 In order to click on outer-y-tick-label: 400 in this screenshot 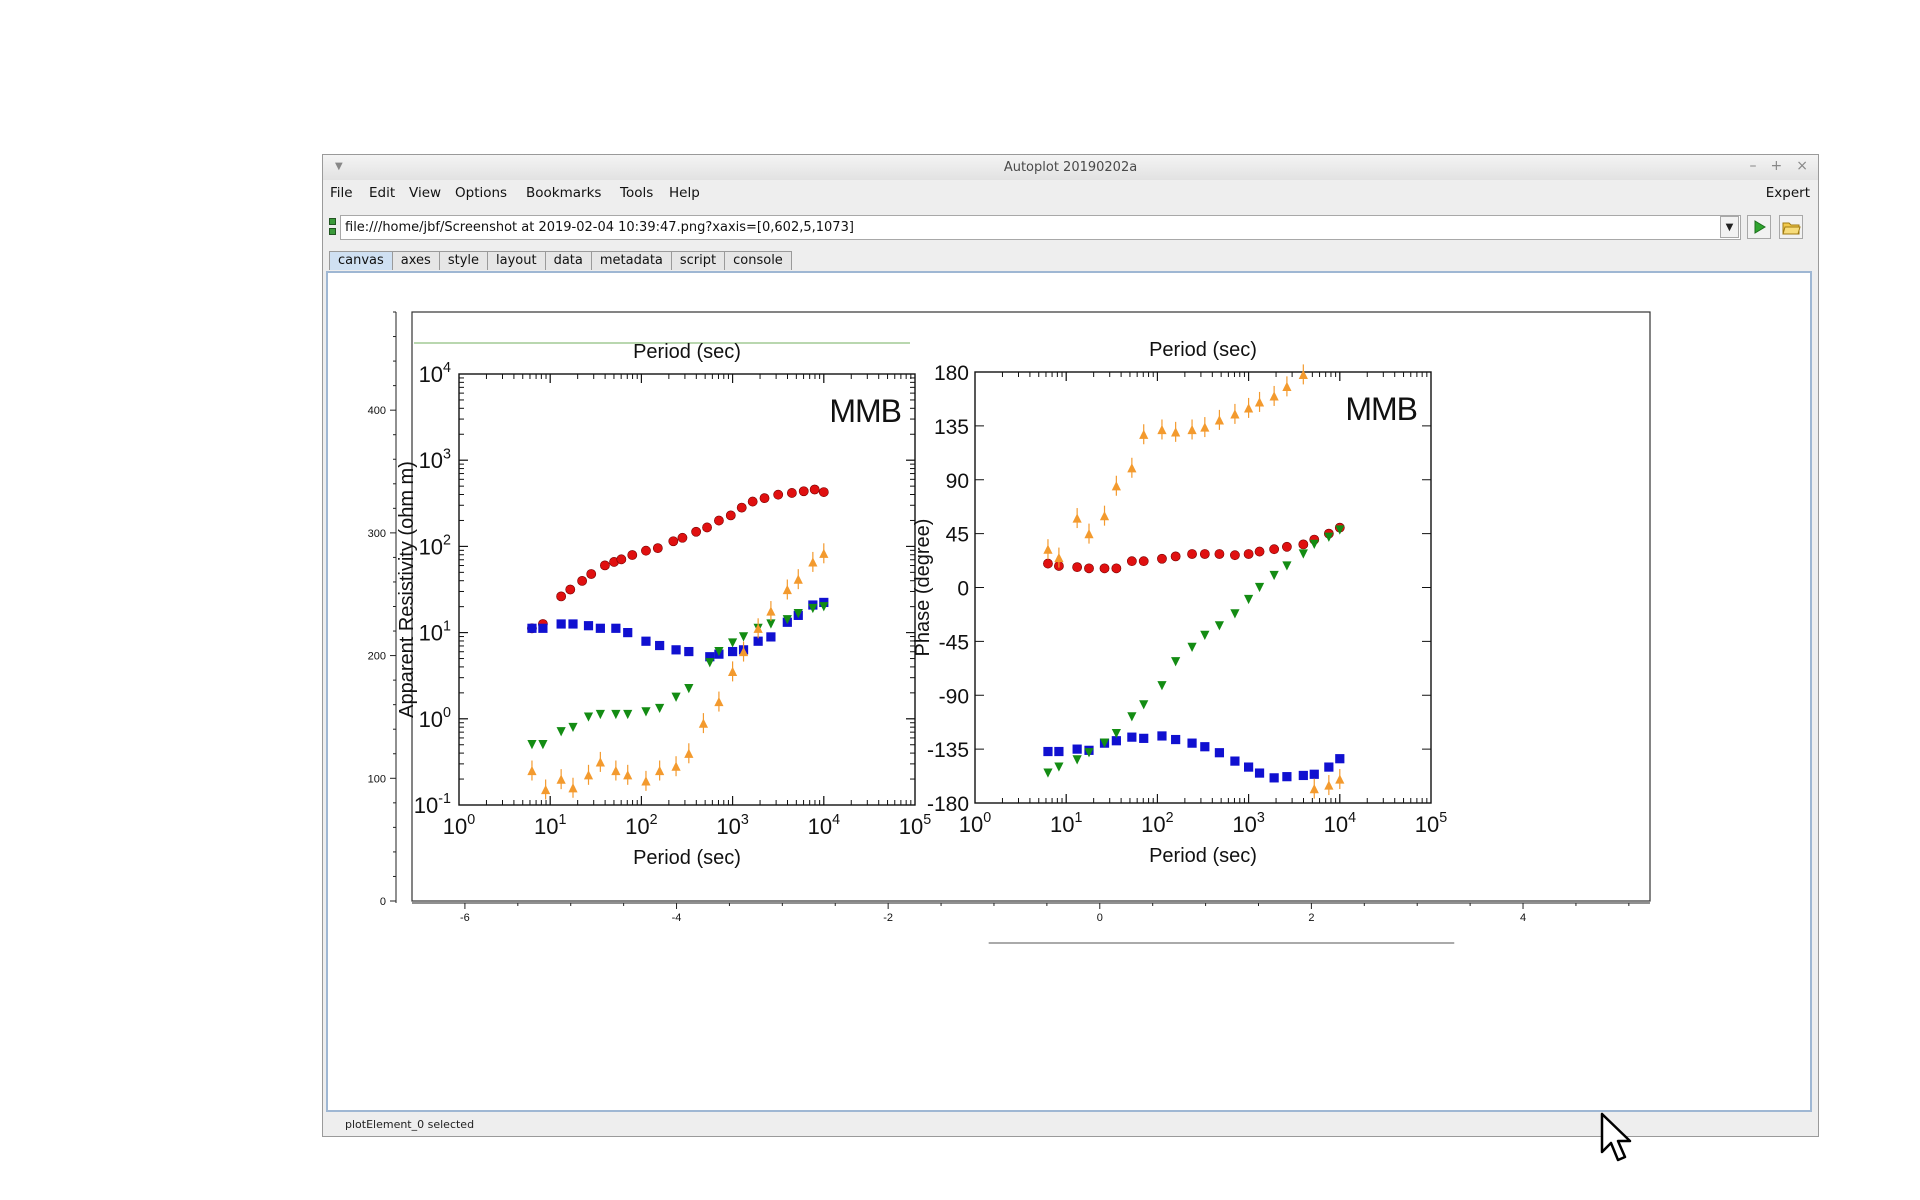, I will do `click(377, 411)`.